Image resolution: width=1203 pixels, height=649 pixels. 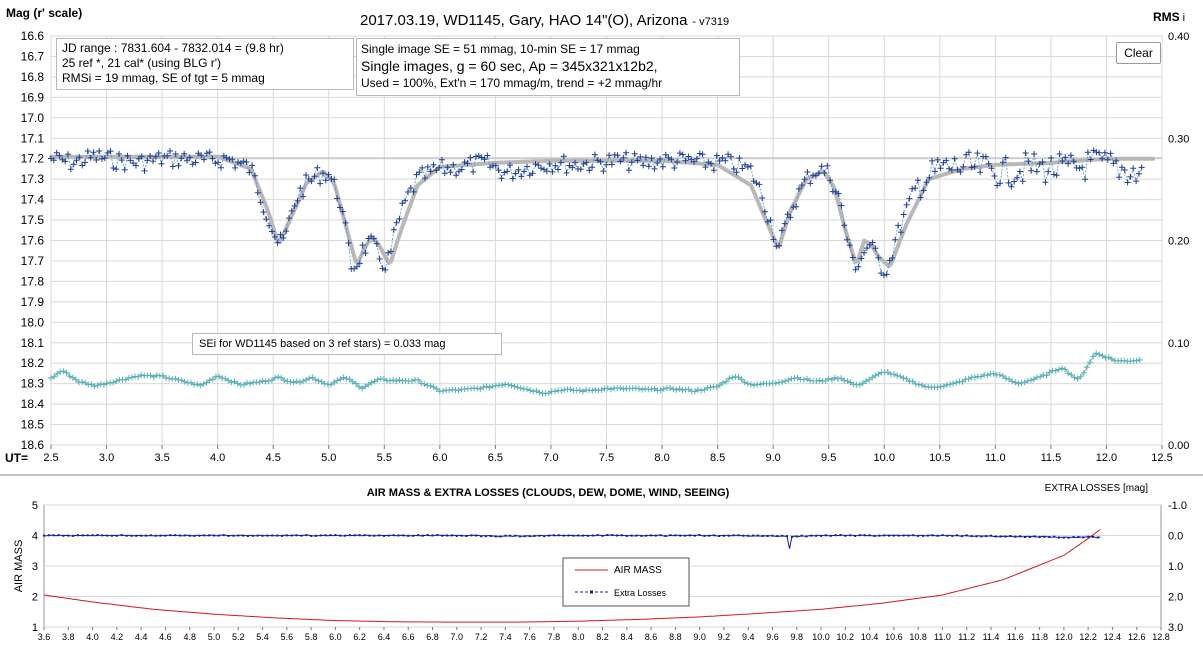 What do you see at coordinates (595, 373) in the screenshot?
I see `rms-series` at bounding box center [595, 373].